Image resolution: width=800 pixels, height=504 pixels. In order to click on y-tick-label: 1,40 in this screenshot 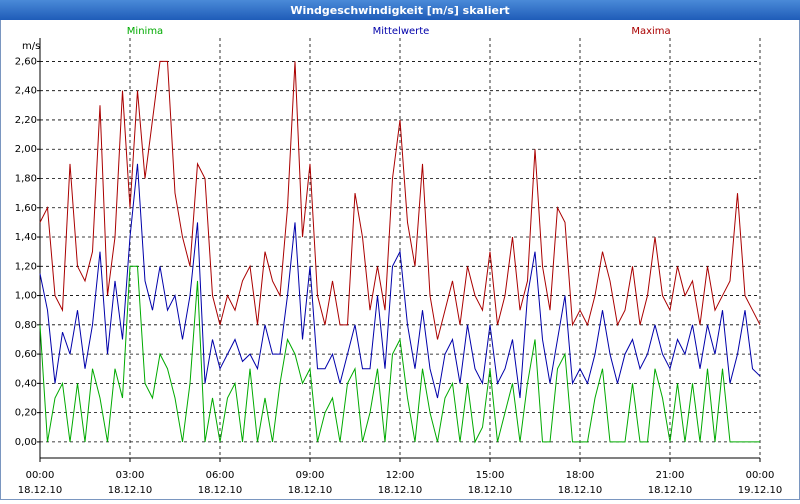, I will do `click(26, 237)`.